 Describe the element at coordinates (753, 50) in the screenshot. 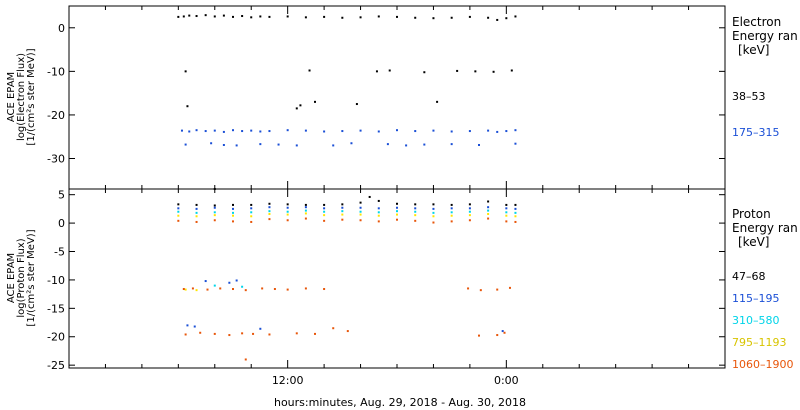

I see `electron-legend-unit: [keV]` at that location.